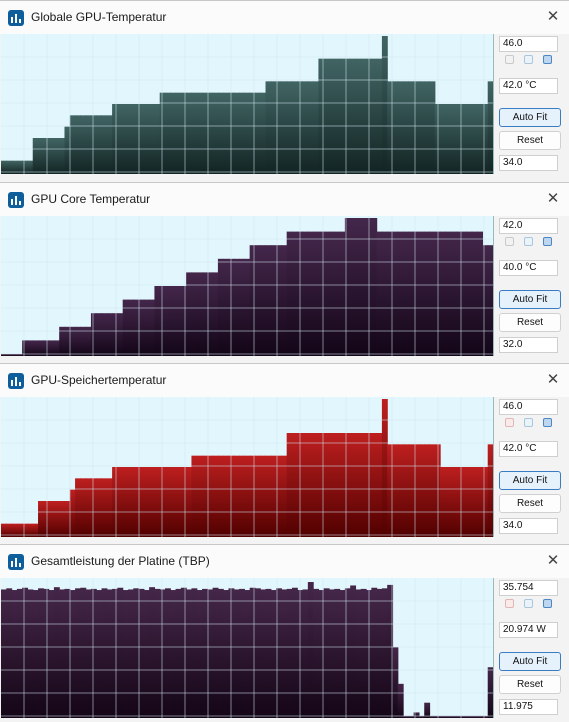 The image size is (569, 722). What do you see at coordinates (284, 380) in the screenshot?
I see `title-bar: GPU-Speichertemperatur ✕` at bounding box center [284, 380].